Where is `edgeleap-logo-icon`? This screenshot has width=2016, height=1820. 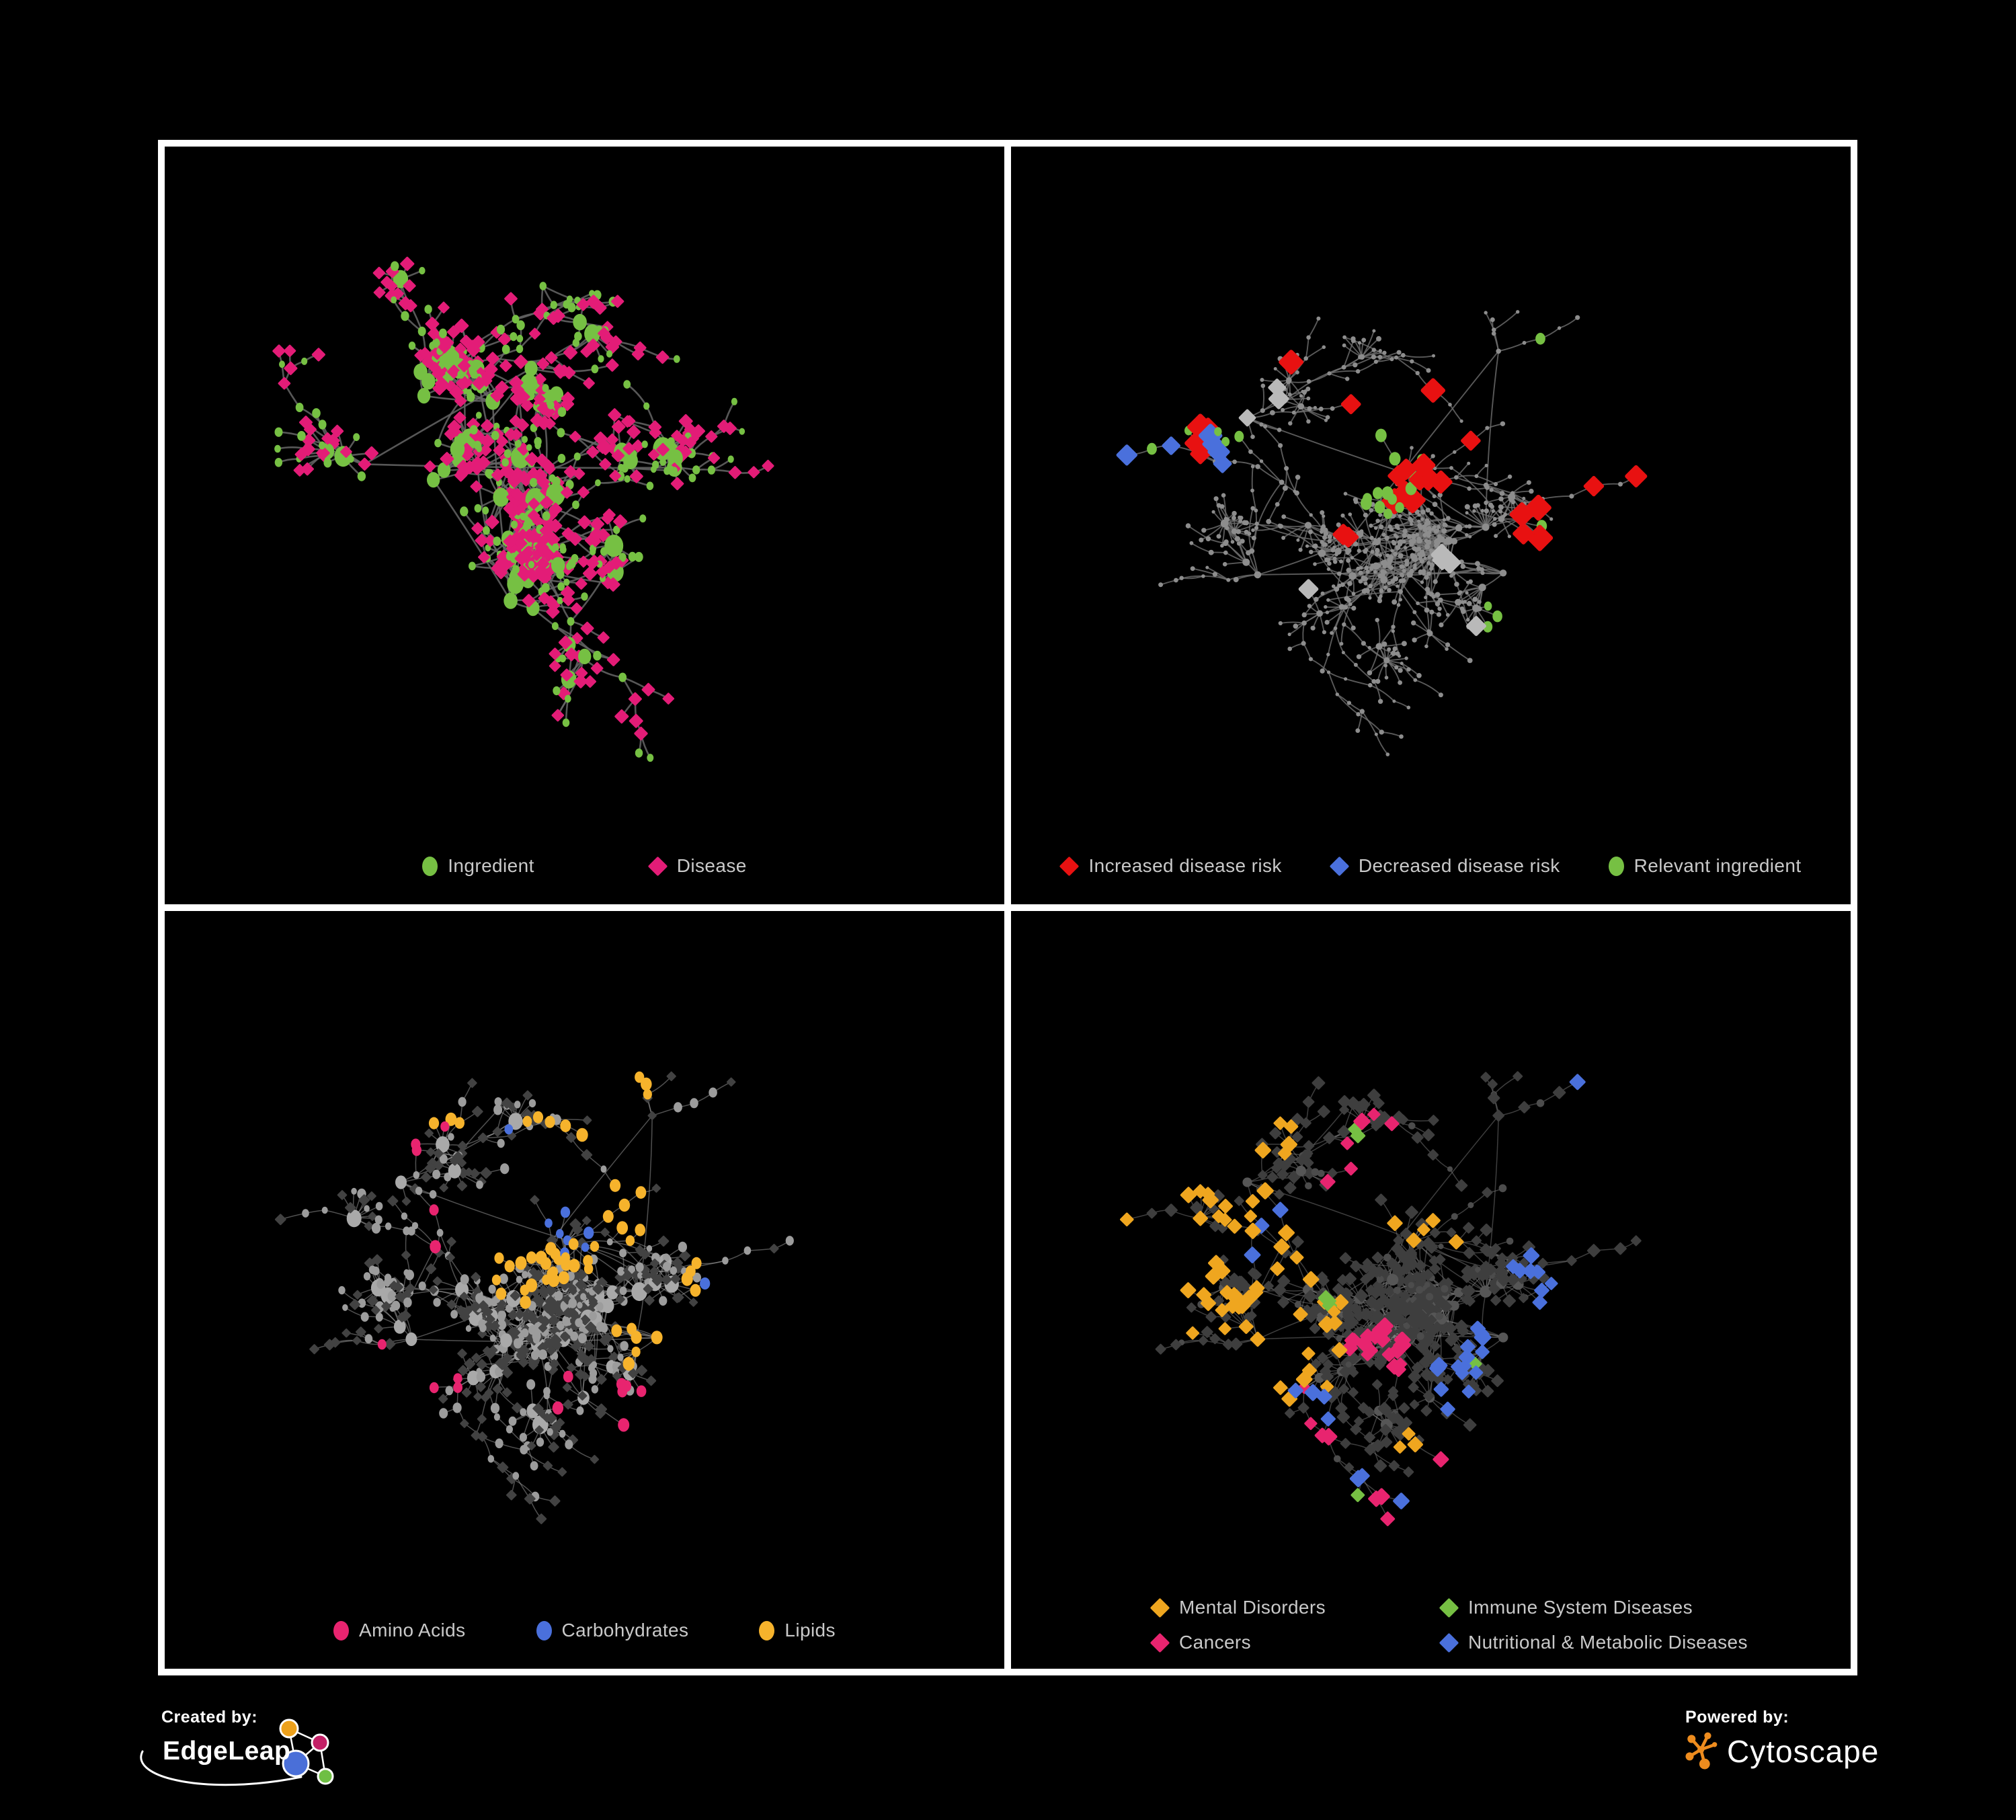 edgeleap-logo-icon is located at coordinates (237, 1752).